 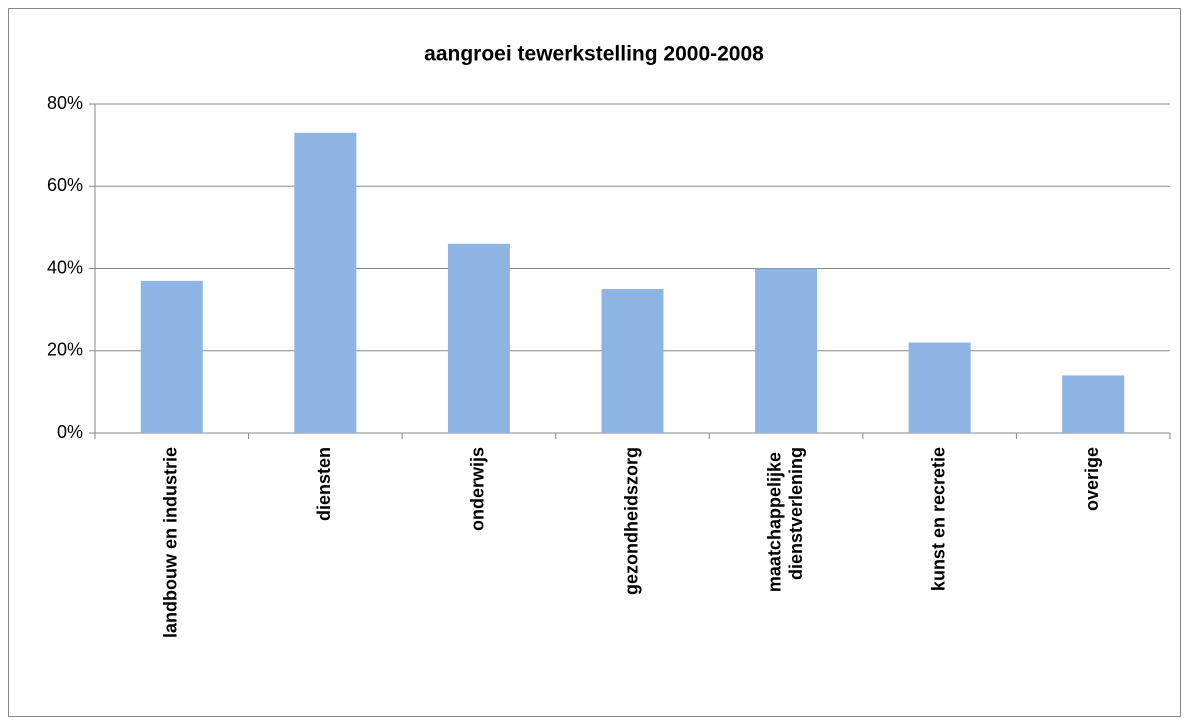 What do you see at coordinates (65, 103) in the screenshot?
I see `y-tick-label: 80%` at bounding box center [65, 103].